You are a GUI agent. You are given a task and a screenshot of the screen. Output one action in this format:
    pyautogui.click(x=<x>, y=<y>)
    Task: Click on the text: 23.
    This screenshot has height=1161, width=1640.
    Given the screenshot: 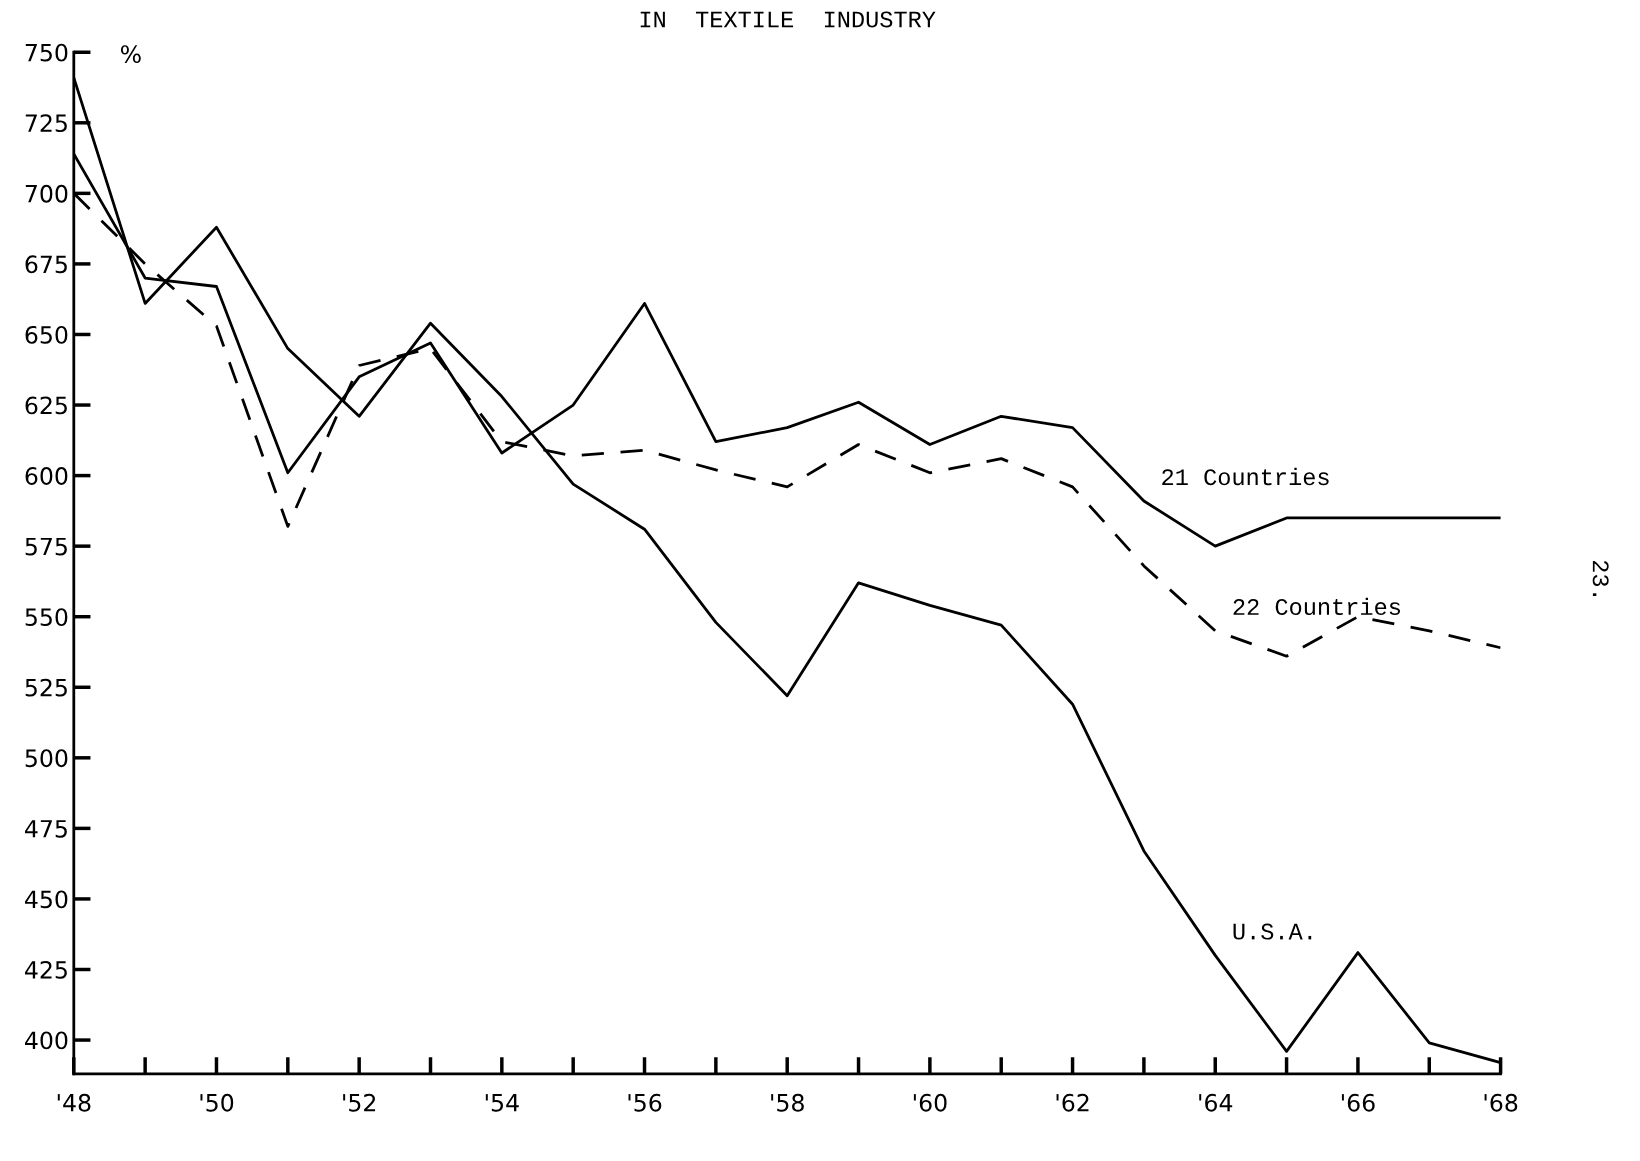 What is the action you would take?
    pyautogui.click(x=1600, y=578)
    